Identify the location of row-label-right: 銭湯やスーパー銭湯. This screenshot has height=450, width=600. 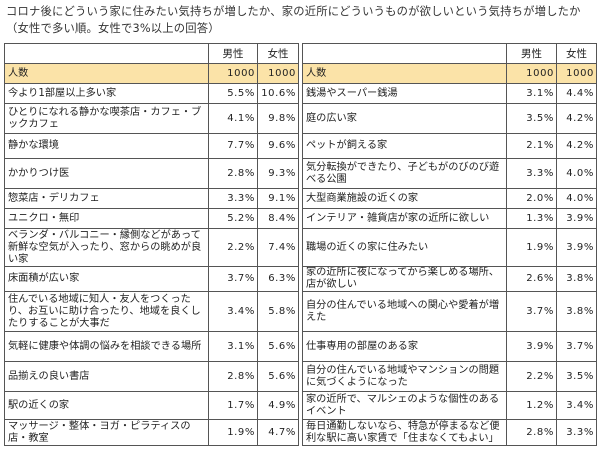
(404, 93).